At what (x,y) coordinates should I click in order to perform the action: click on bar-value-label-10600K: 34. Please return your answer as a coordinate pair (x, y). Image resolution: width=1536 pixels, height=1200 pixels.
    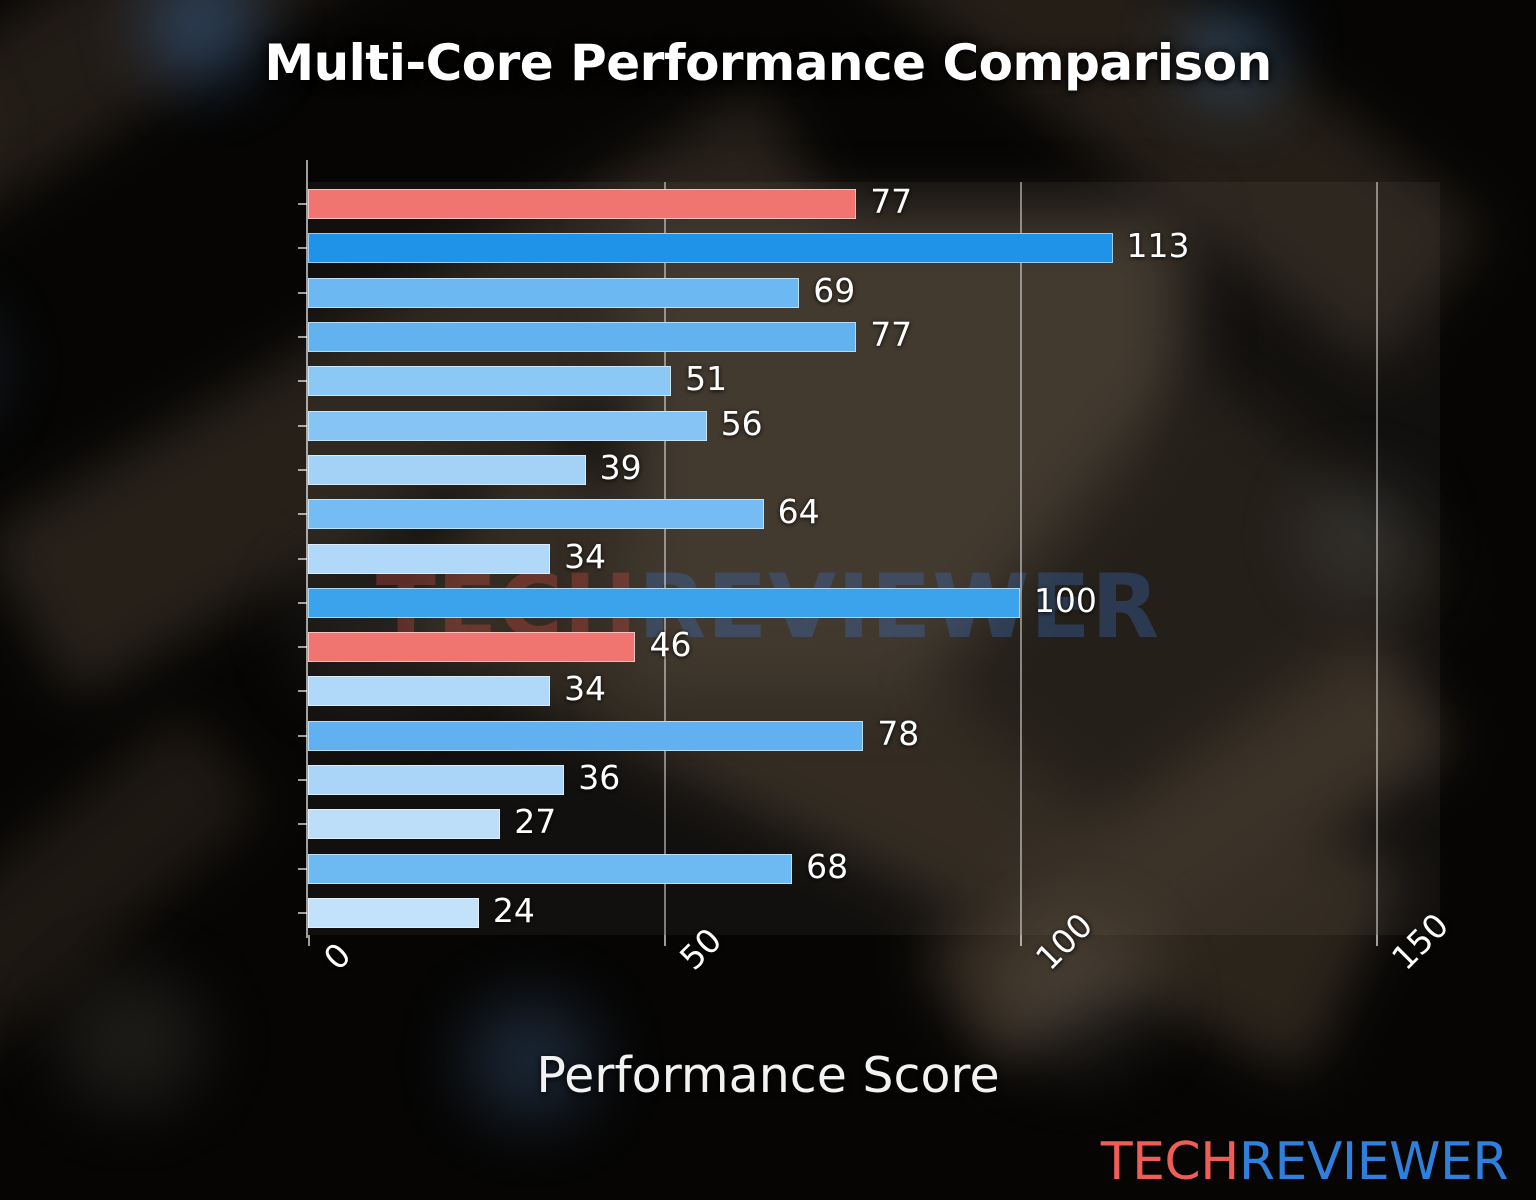
    Looking at the image, I should click on (585, 556).